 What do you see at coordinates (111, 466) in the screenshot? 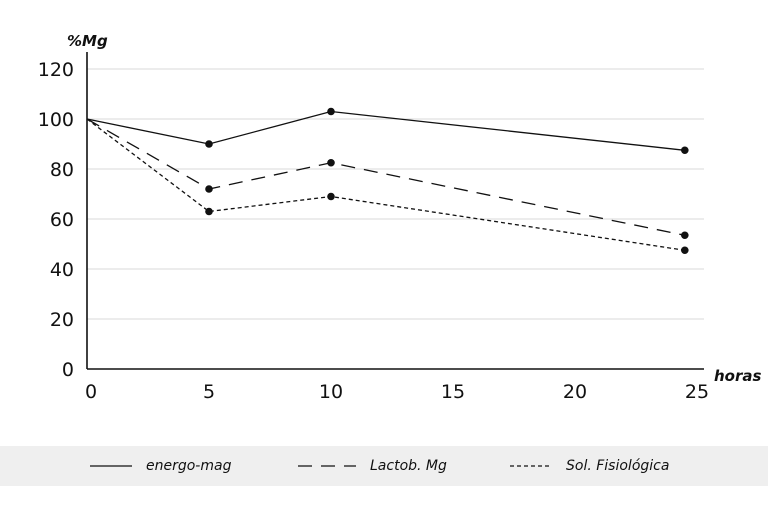
I see `legend-swatch-solid` at bounding box center [111, 466].